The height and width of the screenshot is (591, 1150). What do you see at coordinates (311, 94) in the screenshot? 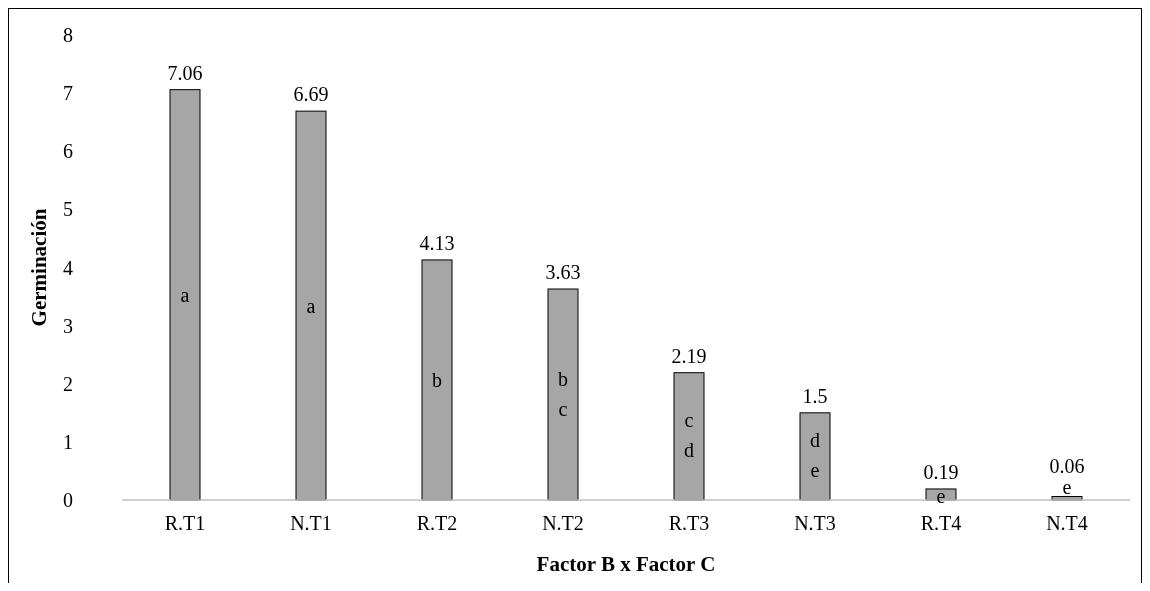
I see `data-label: 6.69` at bounding box center [311, 94].